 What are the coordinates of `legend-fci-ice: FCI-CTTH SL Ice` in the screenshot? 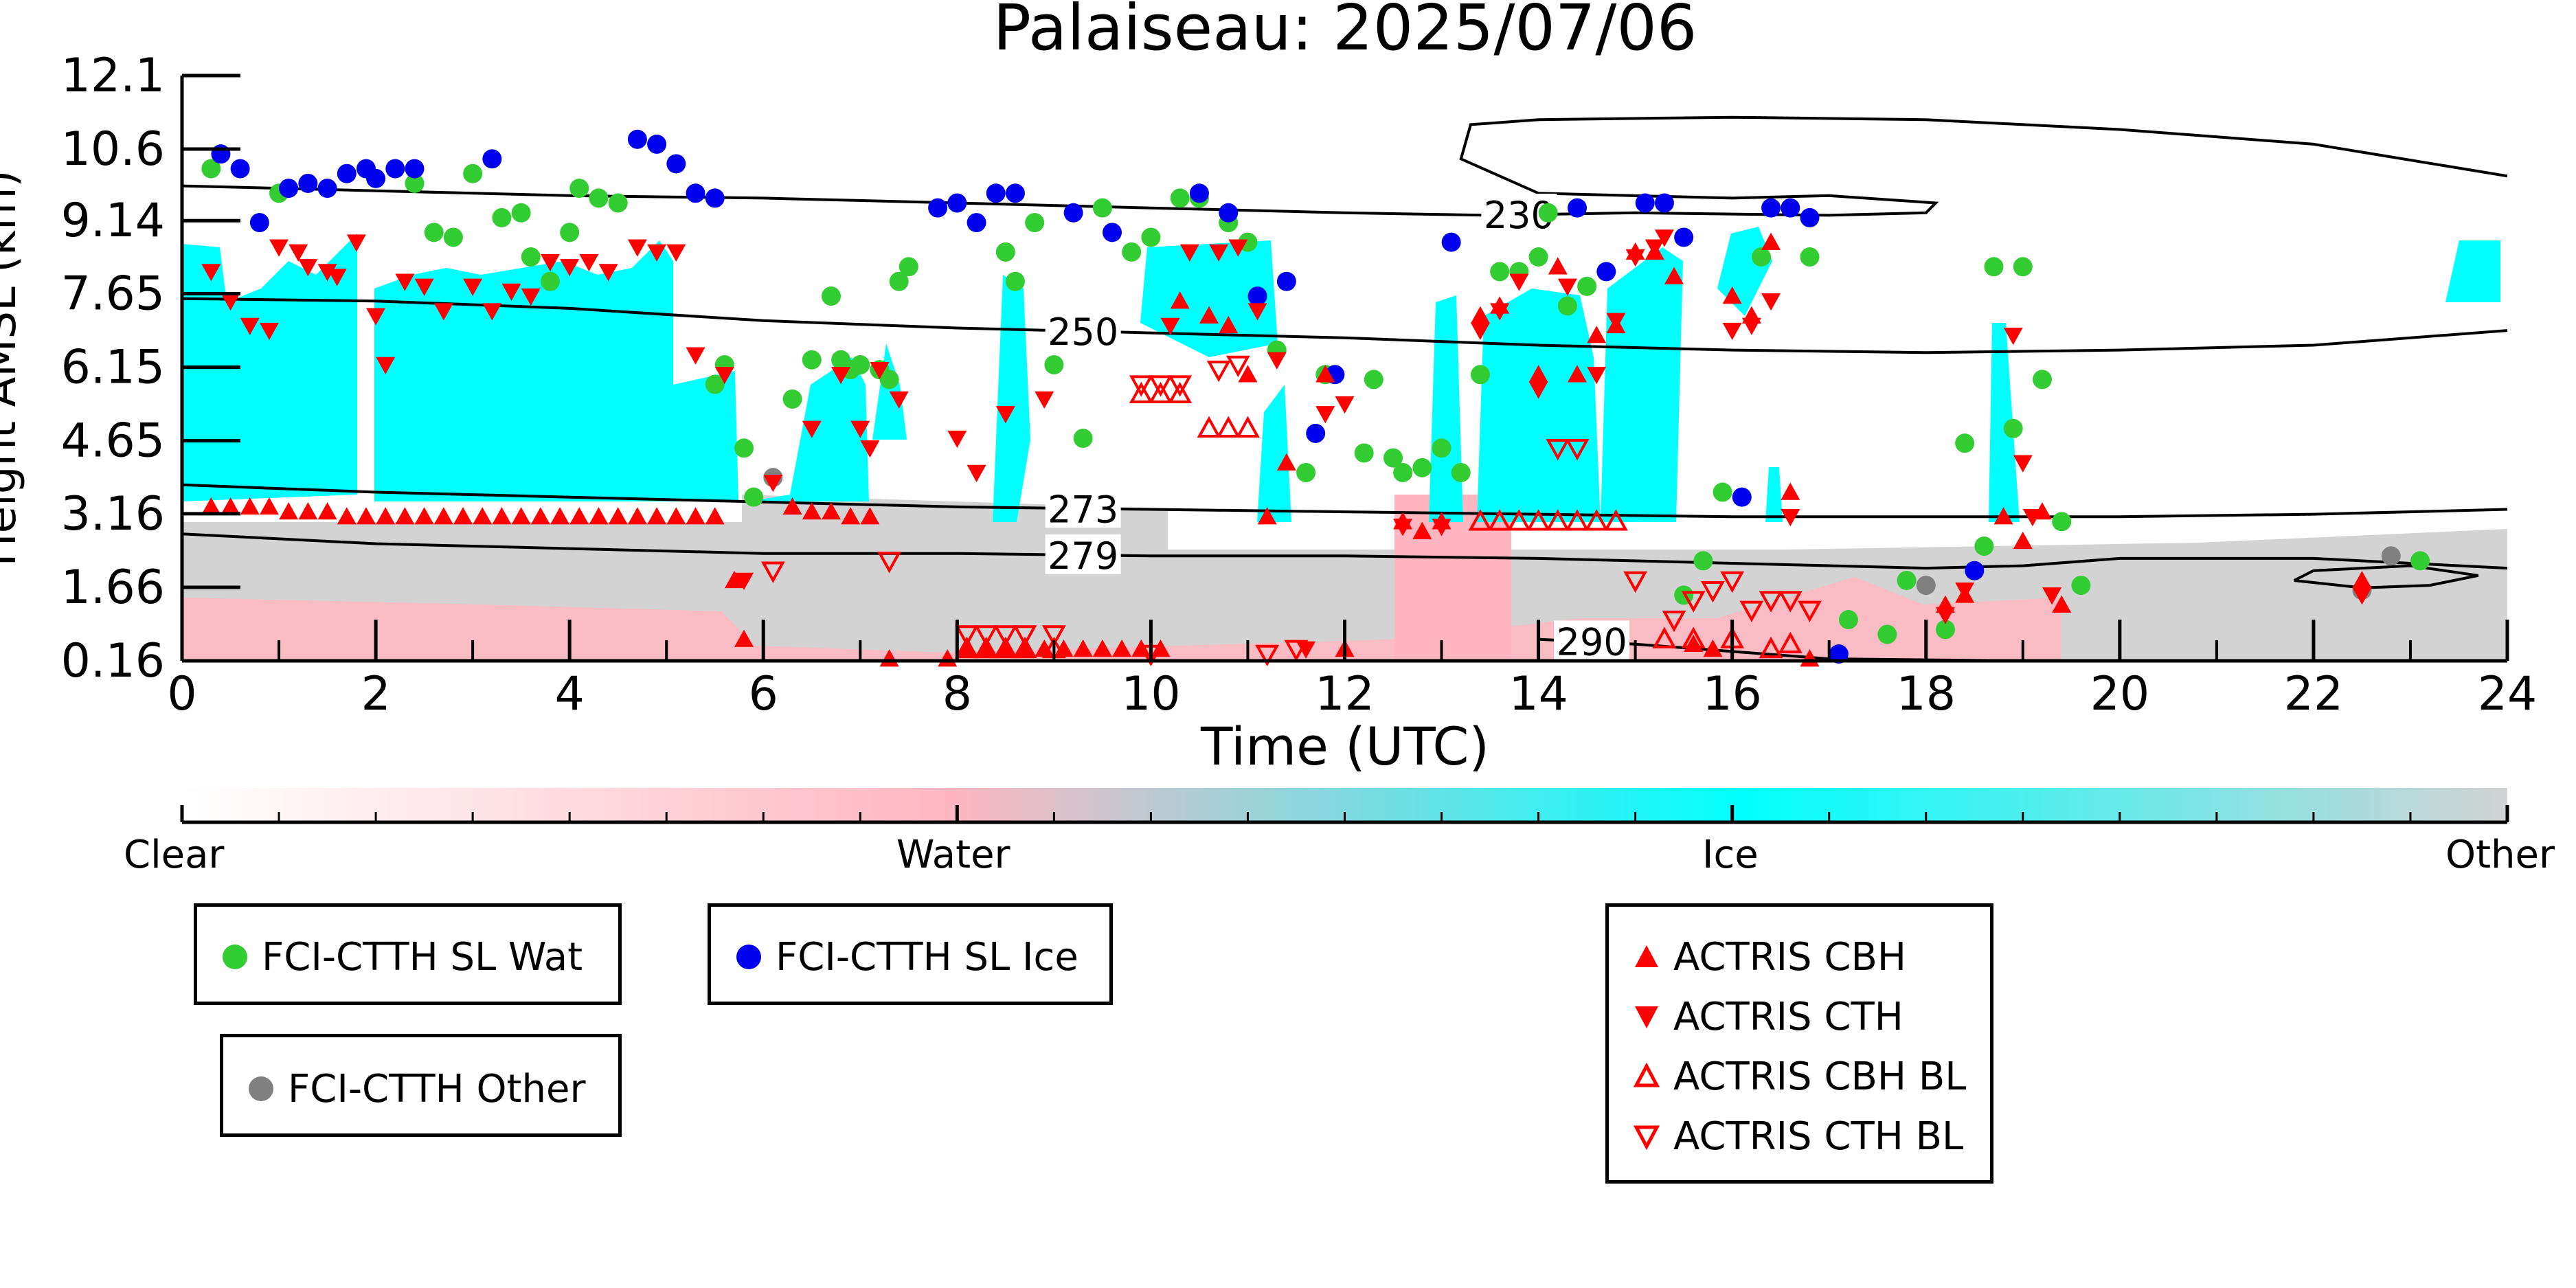 It's located at (910, 954).